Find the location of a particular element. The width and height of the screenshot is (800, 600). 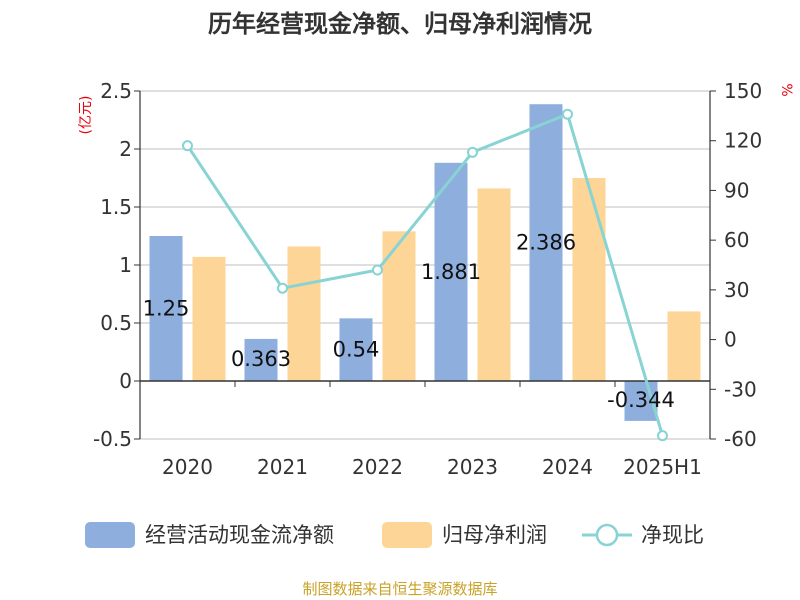

legend-label-ratio: 净现比 is located at coordinates (672, 535).